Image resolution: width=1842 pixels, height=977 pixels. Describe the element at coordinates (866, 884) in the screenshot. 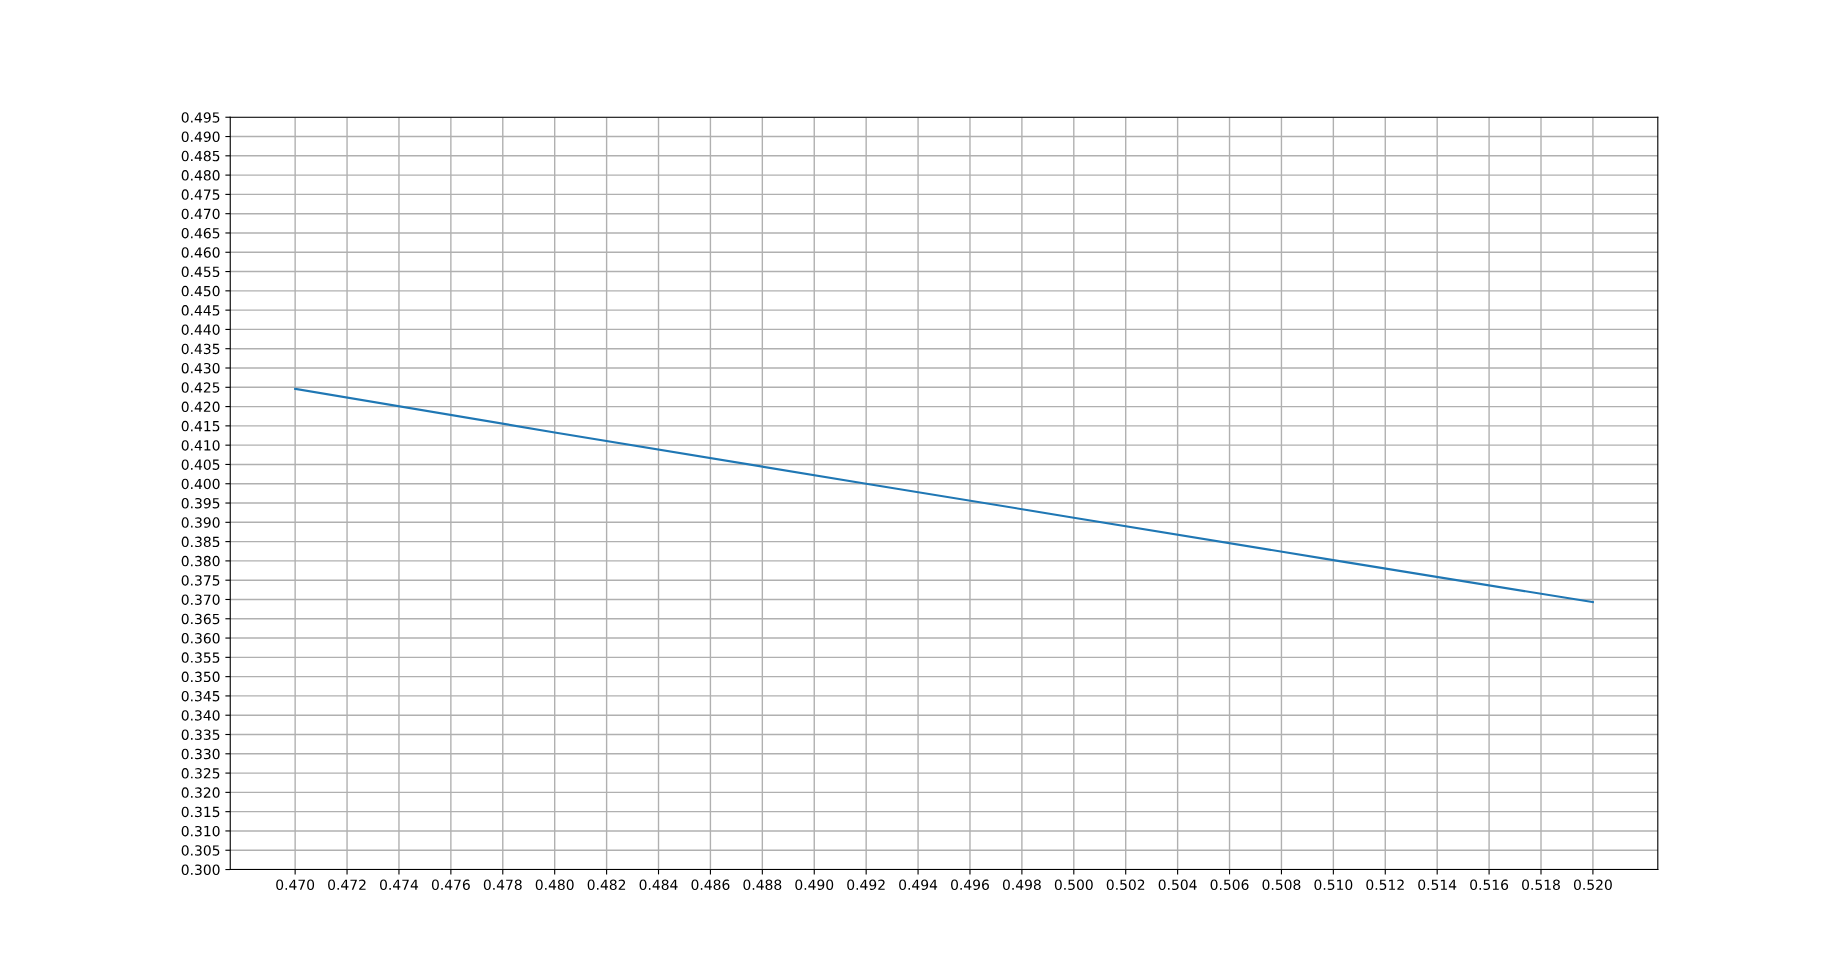

I see `x-tick-label: 0.492` at that location.